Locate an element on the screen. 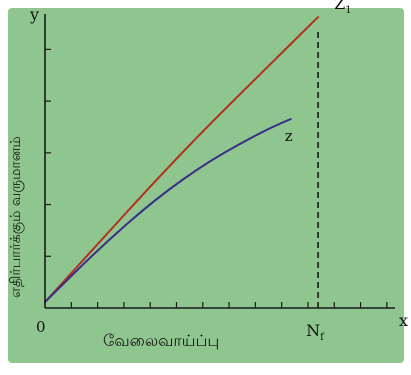 The height and width of the screenshot is (375, 411). series-label-upper: Z1 is located at coordinates (343, 8).